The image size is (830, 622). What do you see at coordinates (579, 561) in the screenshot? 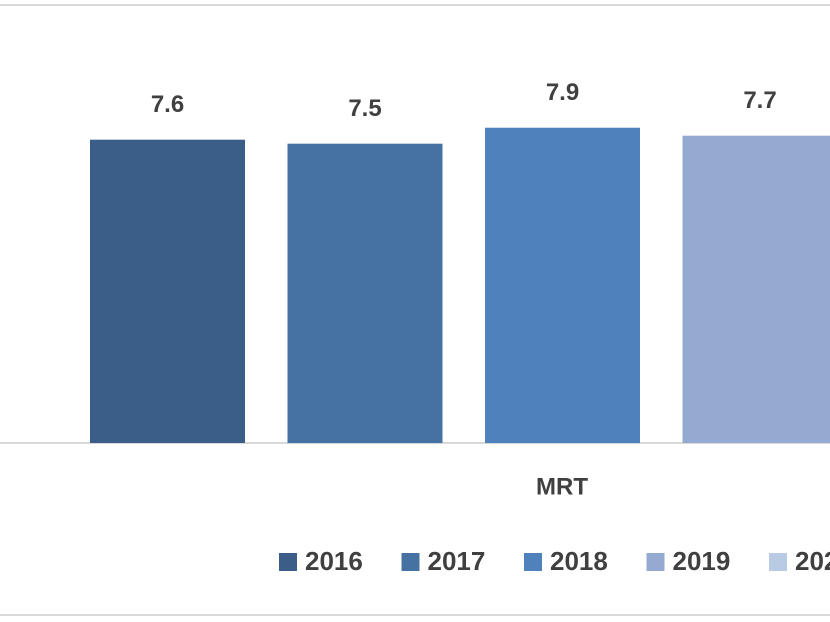
I see `legend-label: 2018` at bounding box center [579, 561].